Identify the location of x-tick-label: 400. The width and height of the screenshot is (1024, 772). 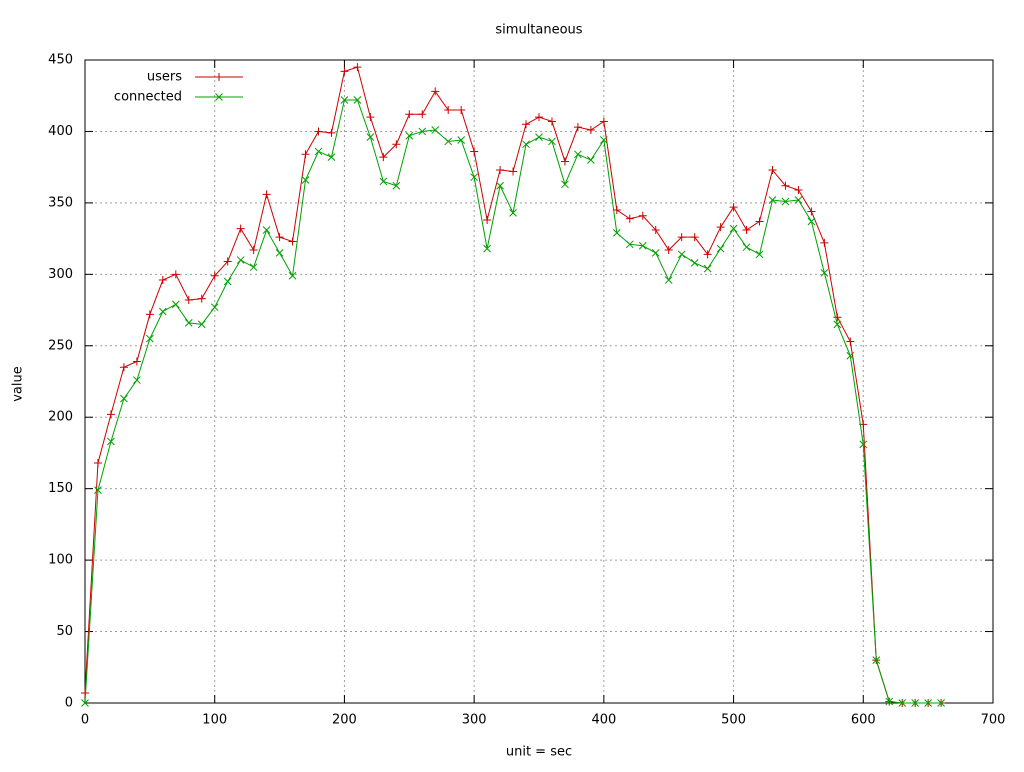
(603, 720).